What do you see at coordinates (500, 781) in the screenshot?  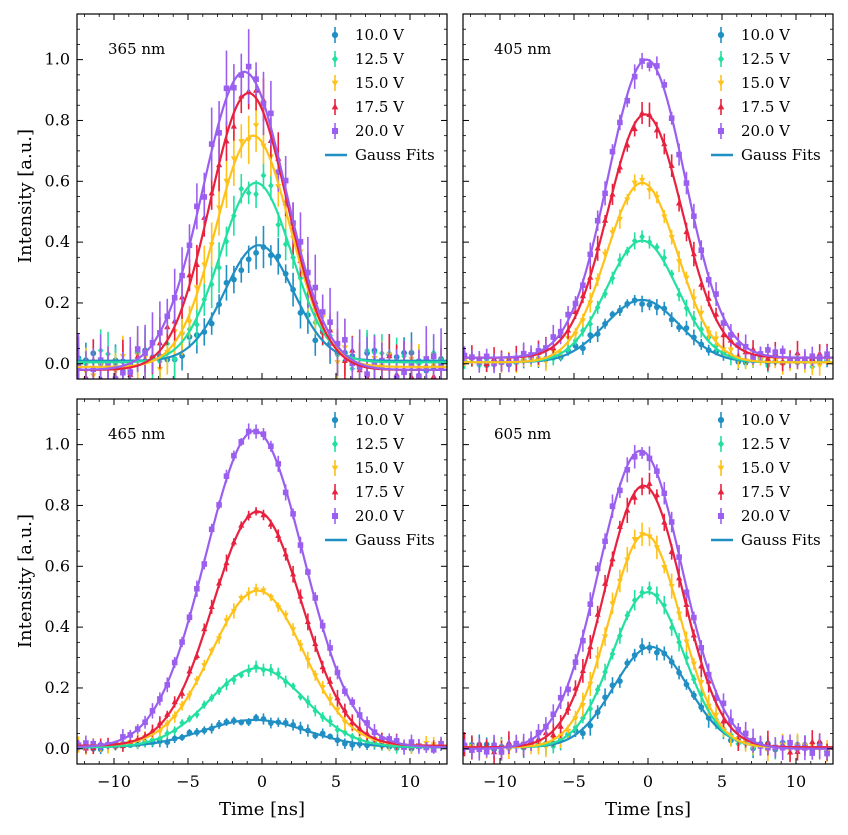 I see `x-tick-label: −10` at bounding box center [500, 781].